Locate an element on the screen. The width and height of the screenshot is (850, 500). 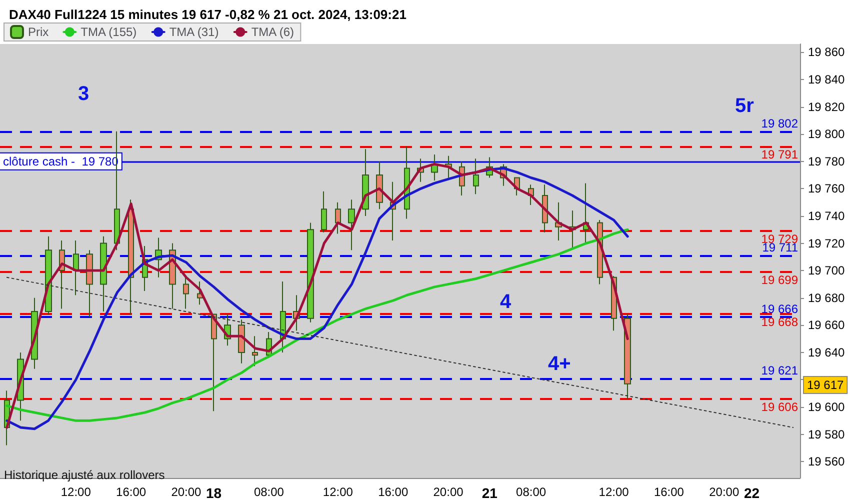
y-tick-label: 19 740 is located at coordinates (827, 215).